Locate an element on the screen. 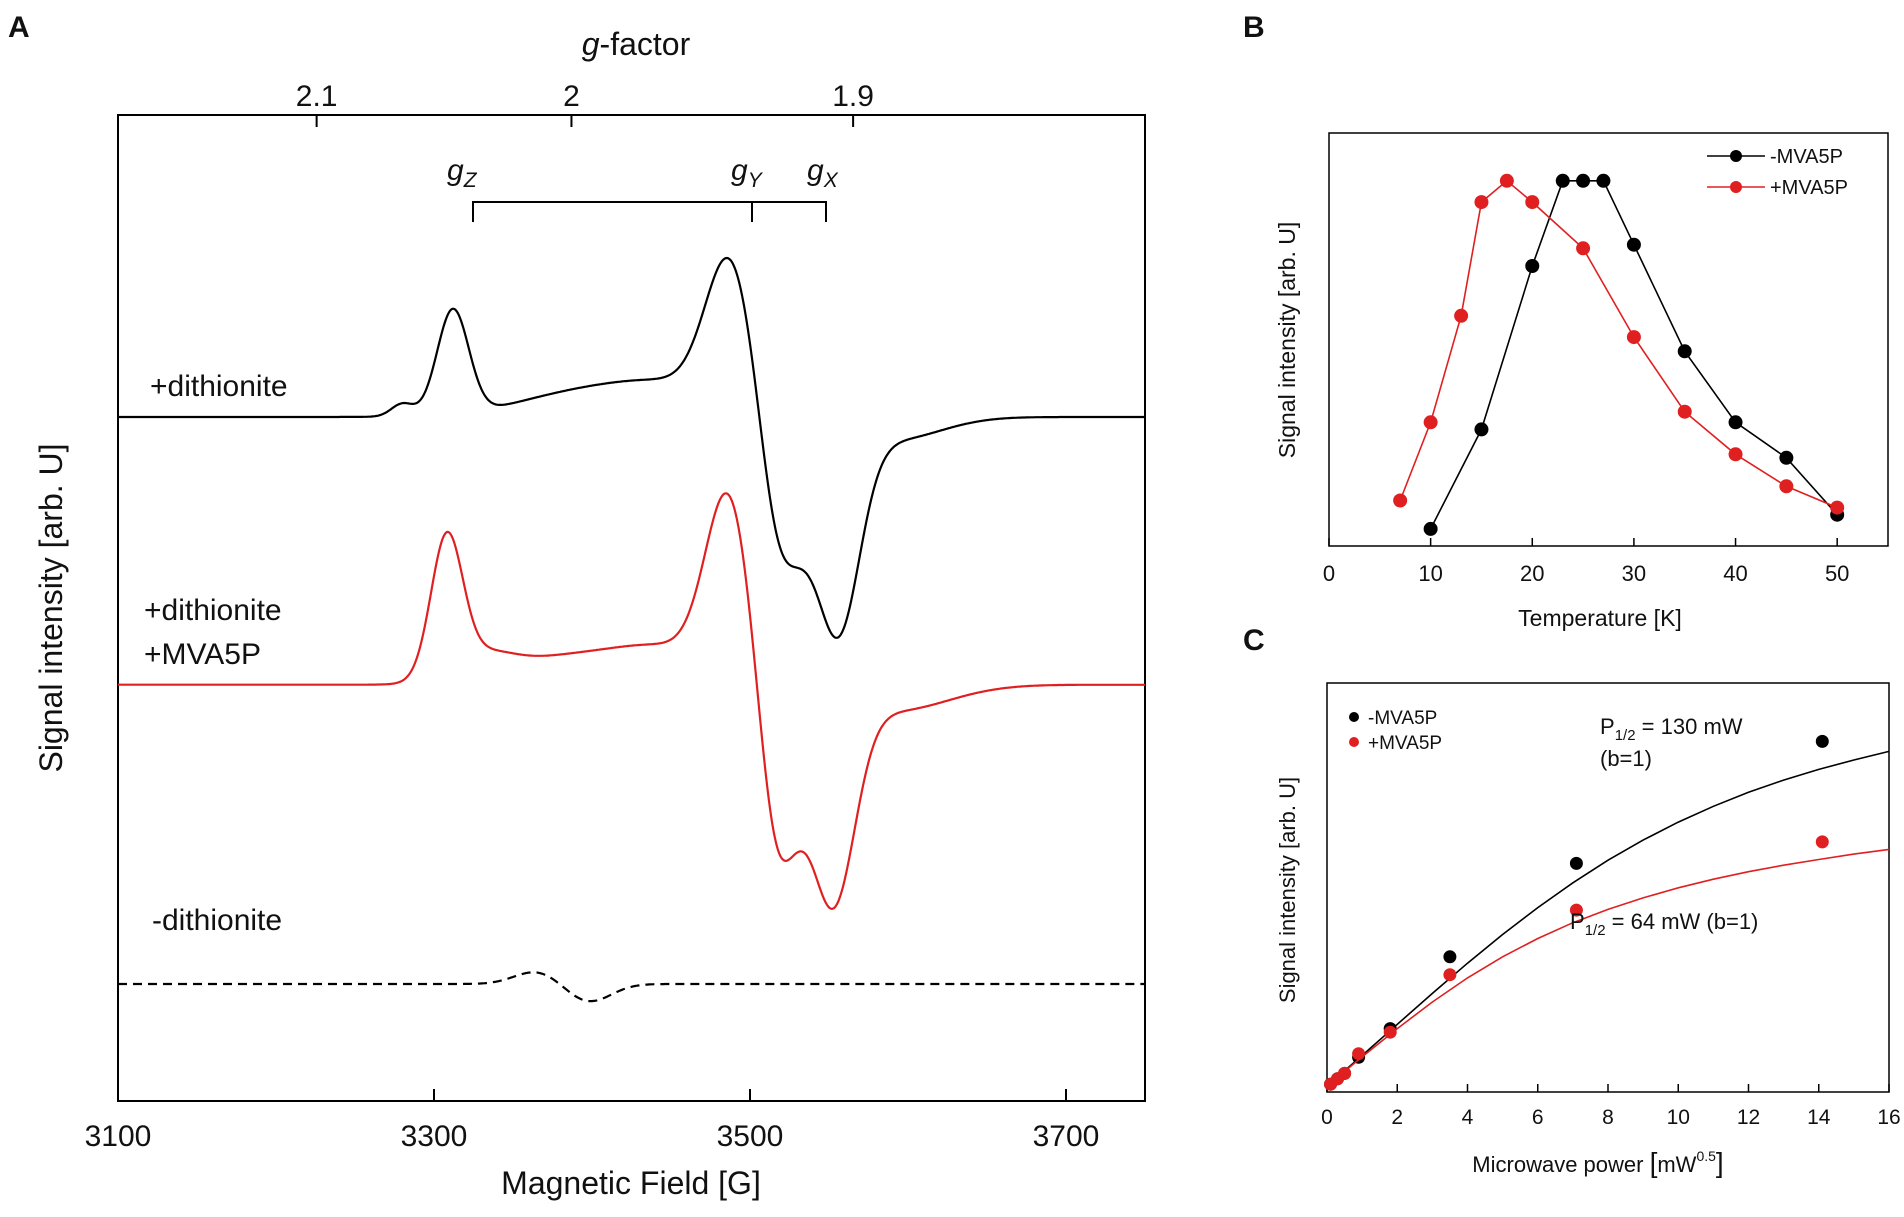 Image resolution: width=1904 pixels, height=1217 pixels. label-dithionite-mva5p-line2: +MVA5P is located at coordinates (202, 654).